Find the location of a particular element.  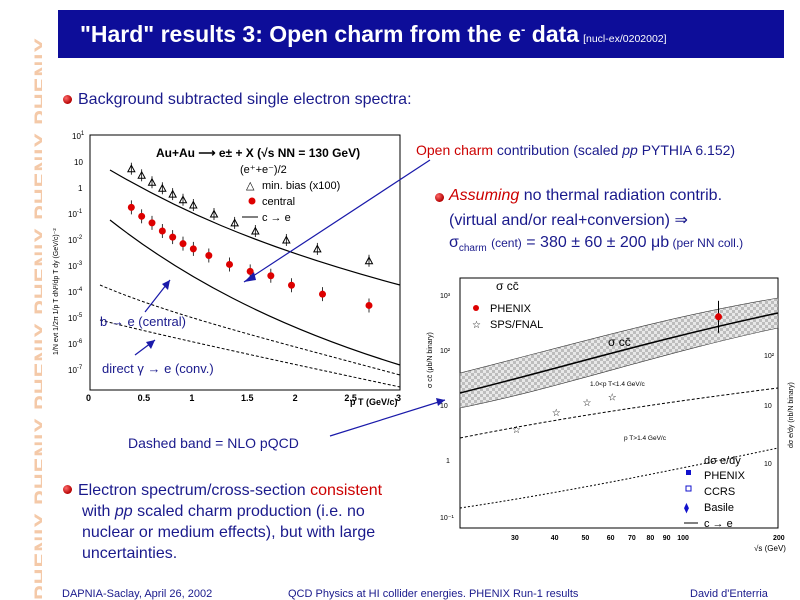

title-sup: - is located at coordinates (523, 28).